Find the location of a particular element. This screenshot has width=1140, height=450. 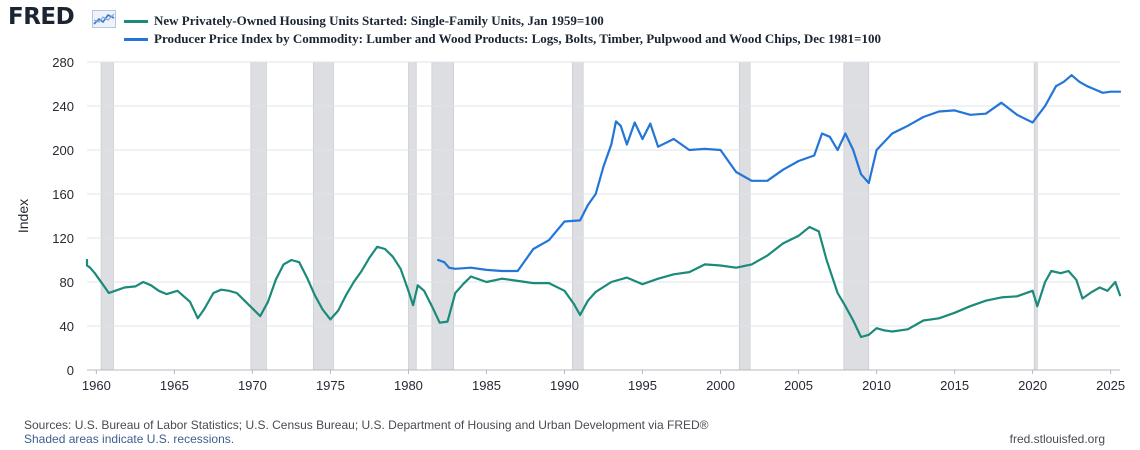

x-tick-label: 1995 is located at coordinates (642, 385).